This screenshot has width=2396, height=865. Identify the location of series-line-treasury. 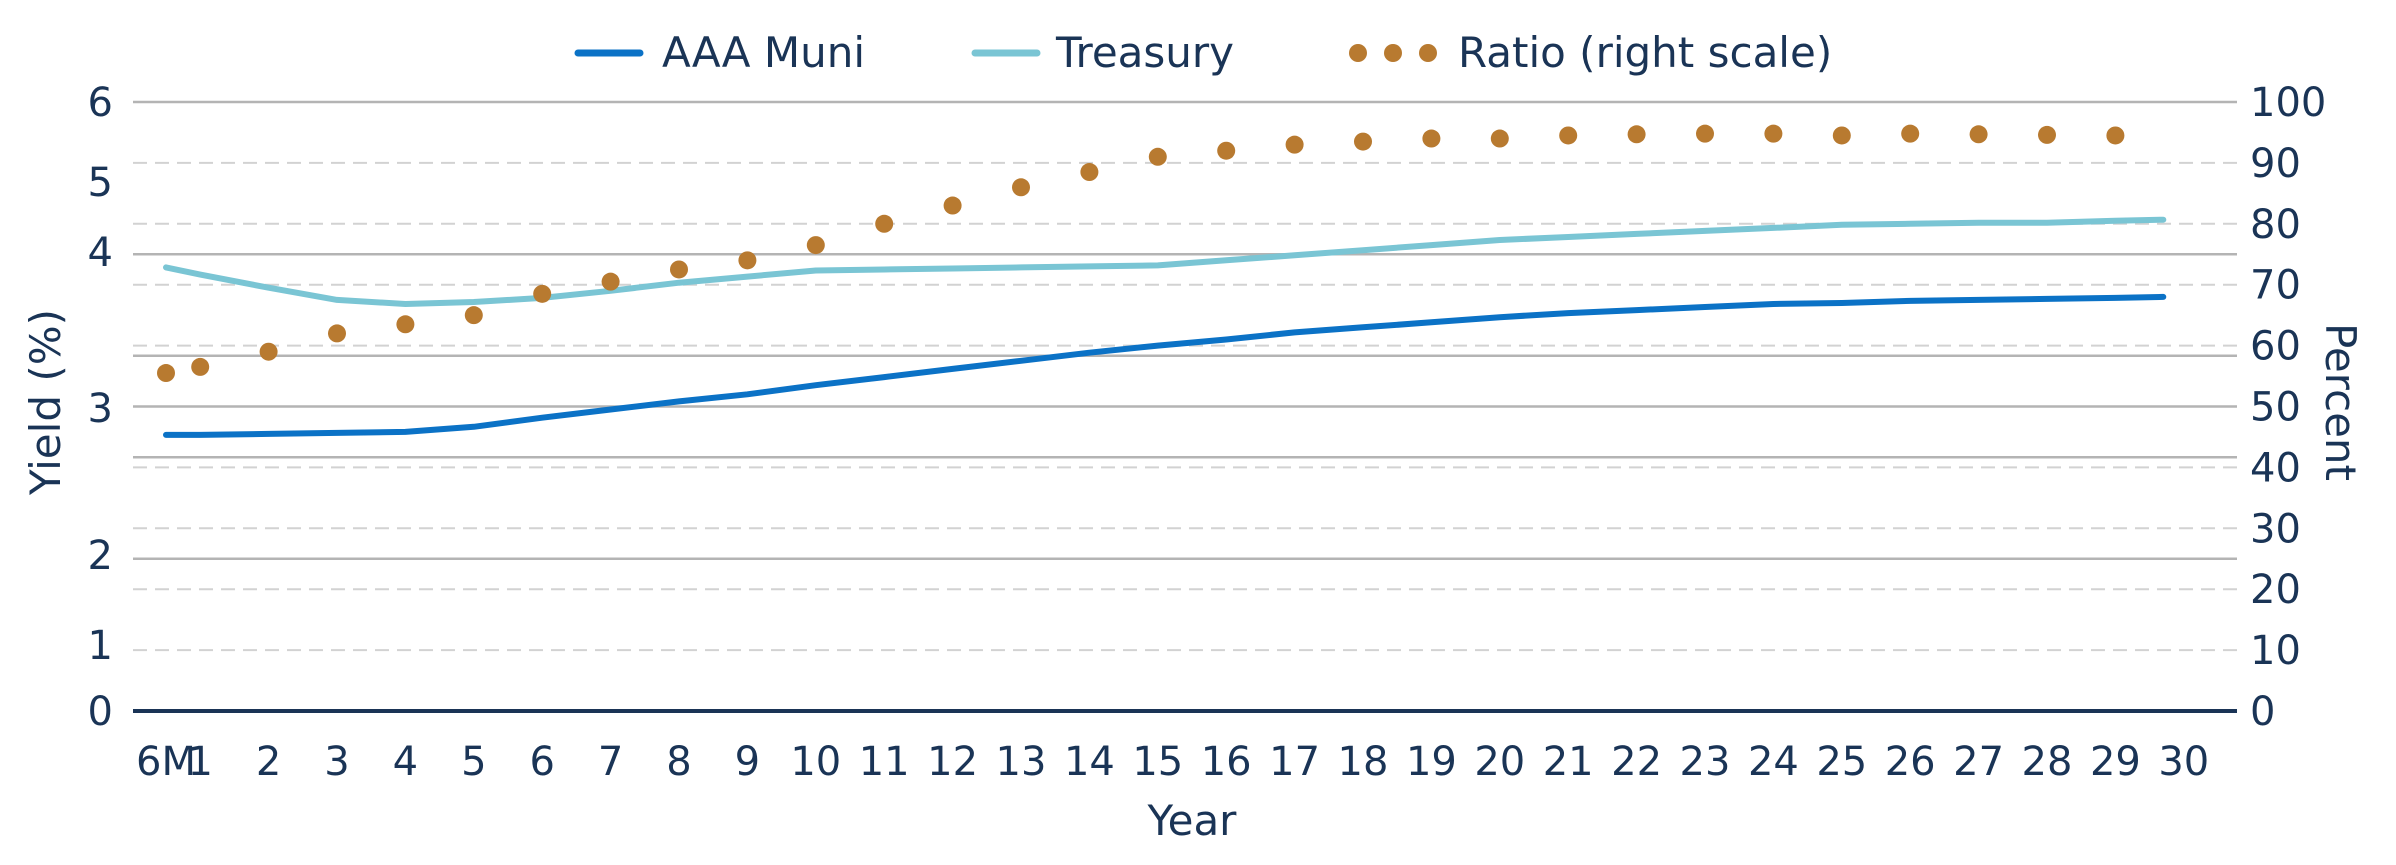
(1165, 261).